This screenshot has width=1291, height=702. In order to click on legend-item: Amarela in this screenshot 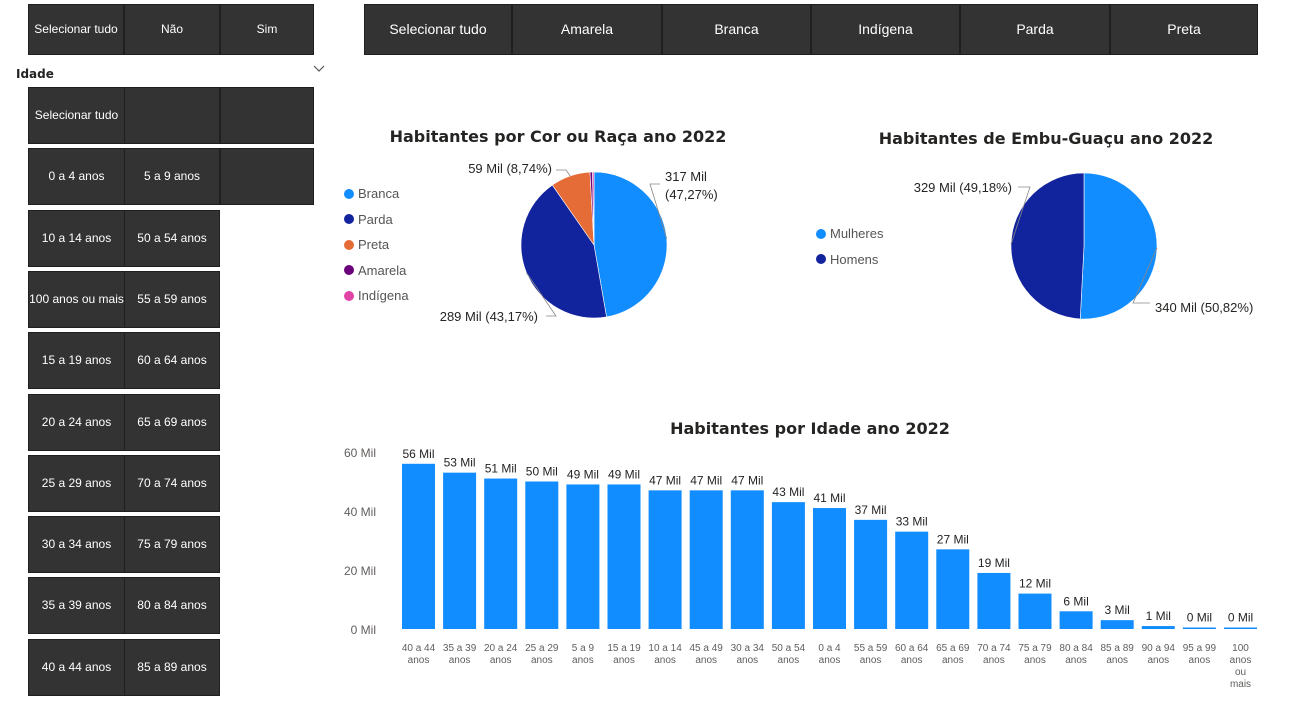, I will do `click(375, 270)`.